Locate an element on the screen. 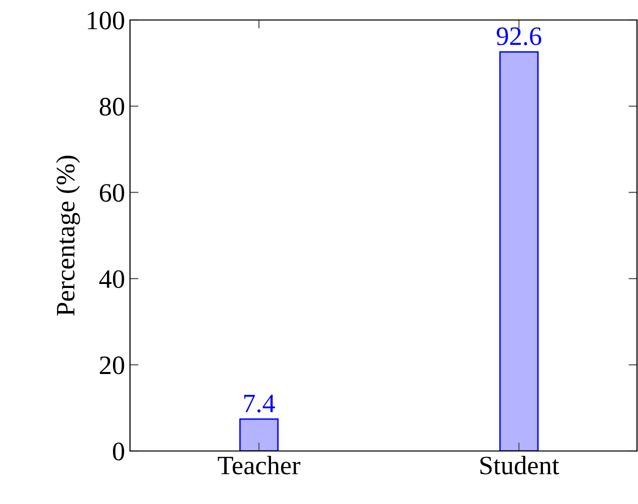  y-tick-label: 20 is located at coordinates (112, 365).